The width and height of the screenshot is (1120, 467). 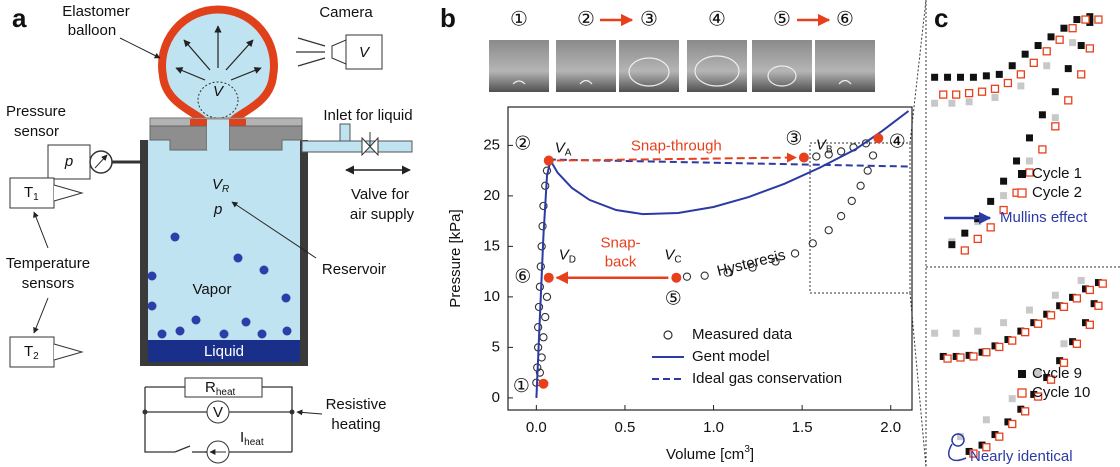 I want to click on inlet-pipe, so click(x=345, y=133).